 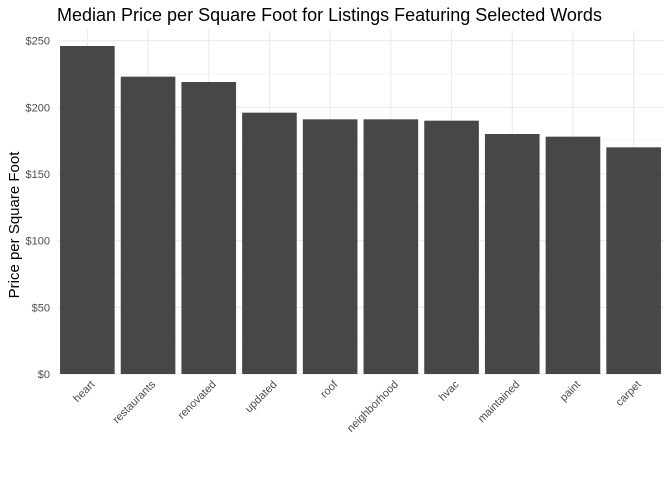 What do you see at coordinates (38, 42) in the screenshot?
I see `y-tick-label: $250` at bounding box center [38, 42].